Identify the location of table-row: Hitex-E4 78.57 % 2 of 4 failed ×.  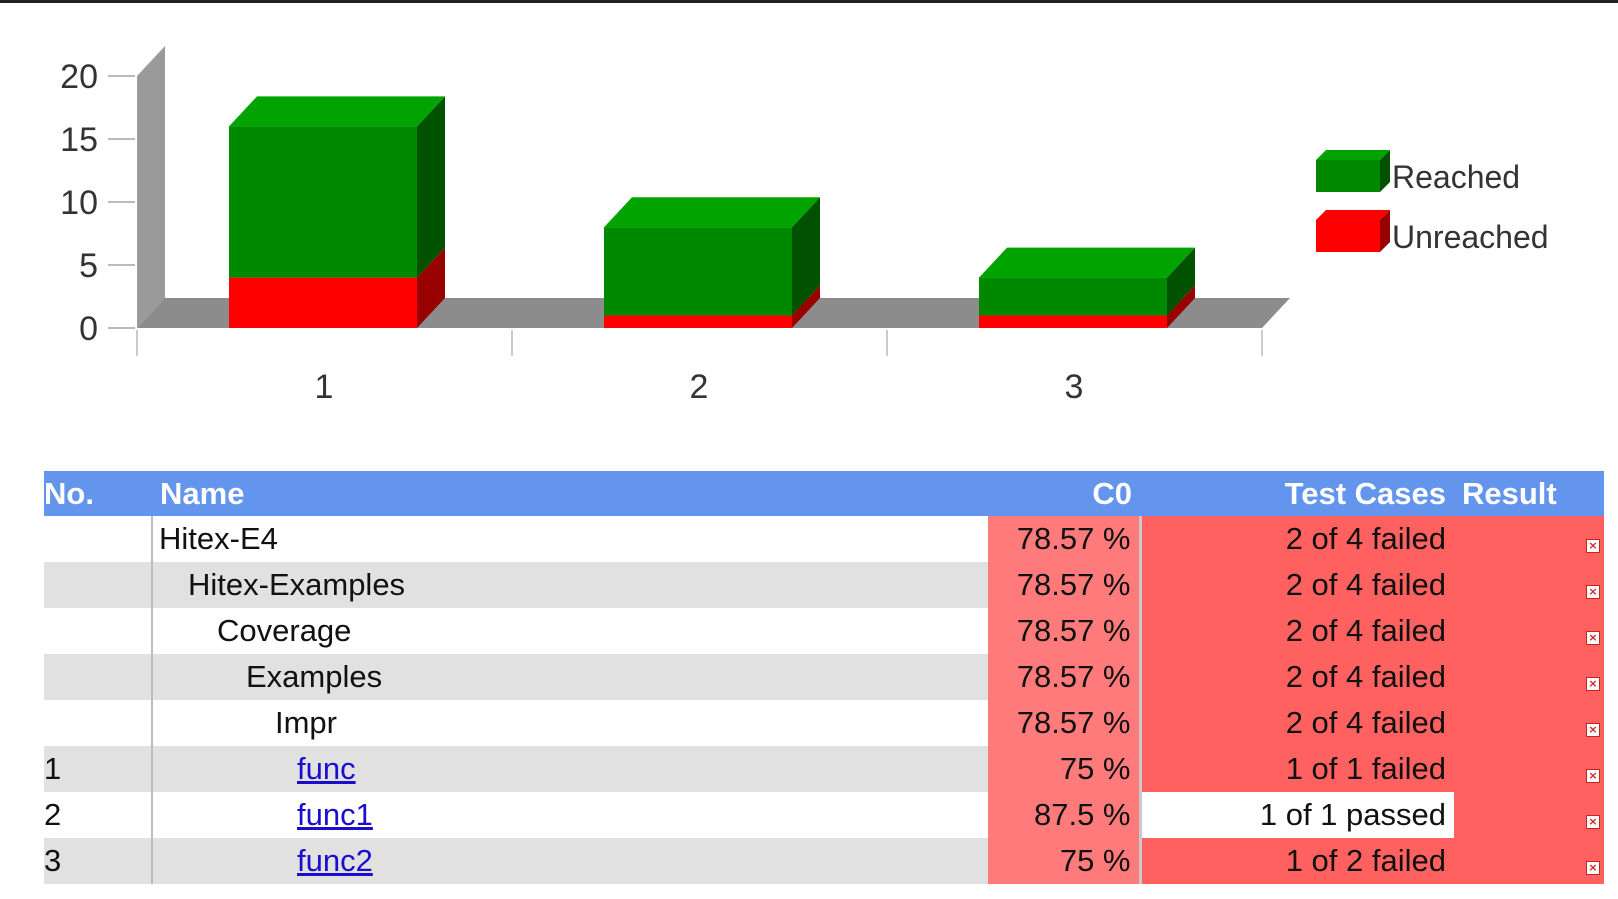
(824, 539).